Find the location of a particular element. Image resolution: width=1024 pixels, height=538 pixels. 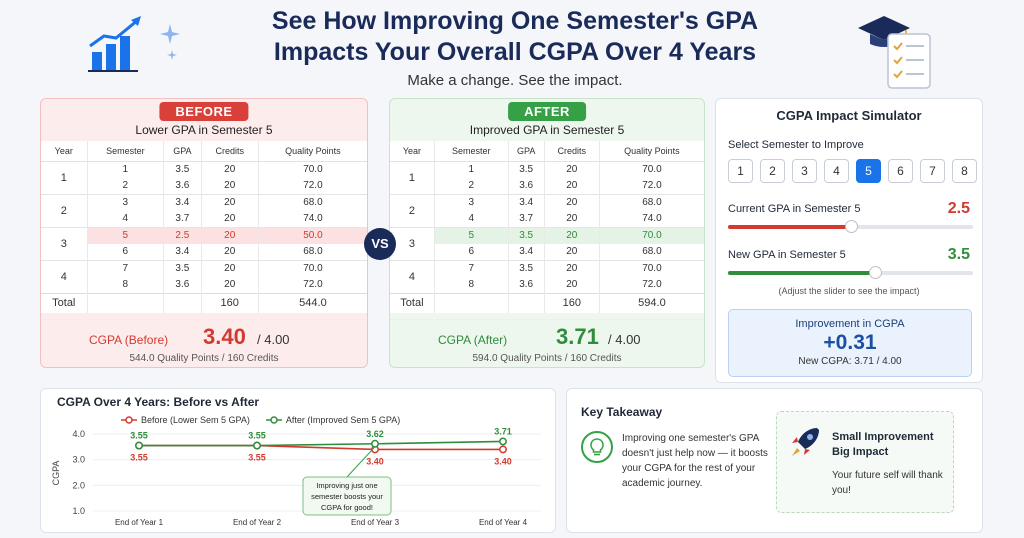

title-line-1: See How Improving One Semester's GPA is located at coordinates (515, 21).